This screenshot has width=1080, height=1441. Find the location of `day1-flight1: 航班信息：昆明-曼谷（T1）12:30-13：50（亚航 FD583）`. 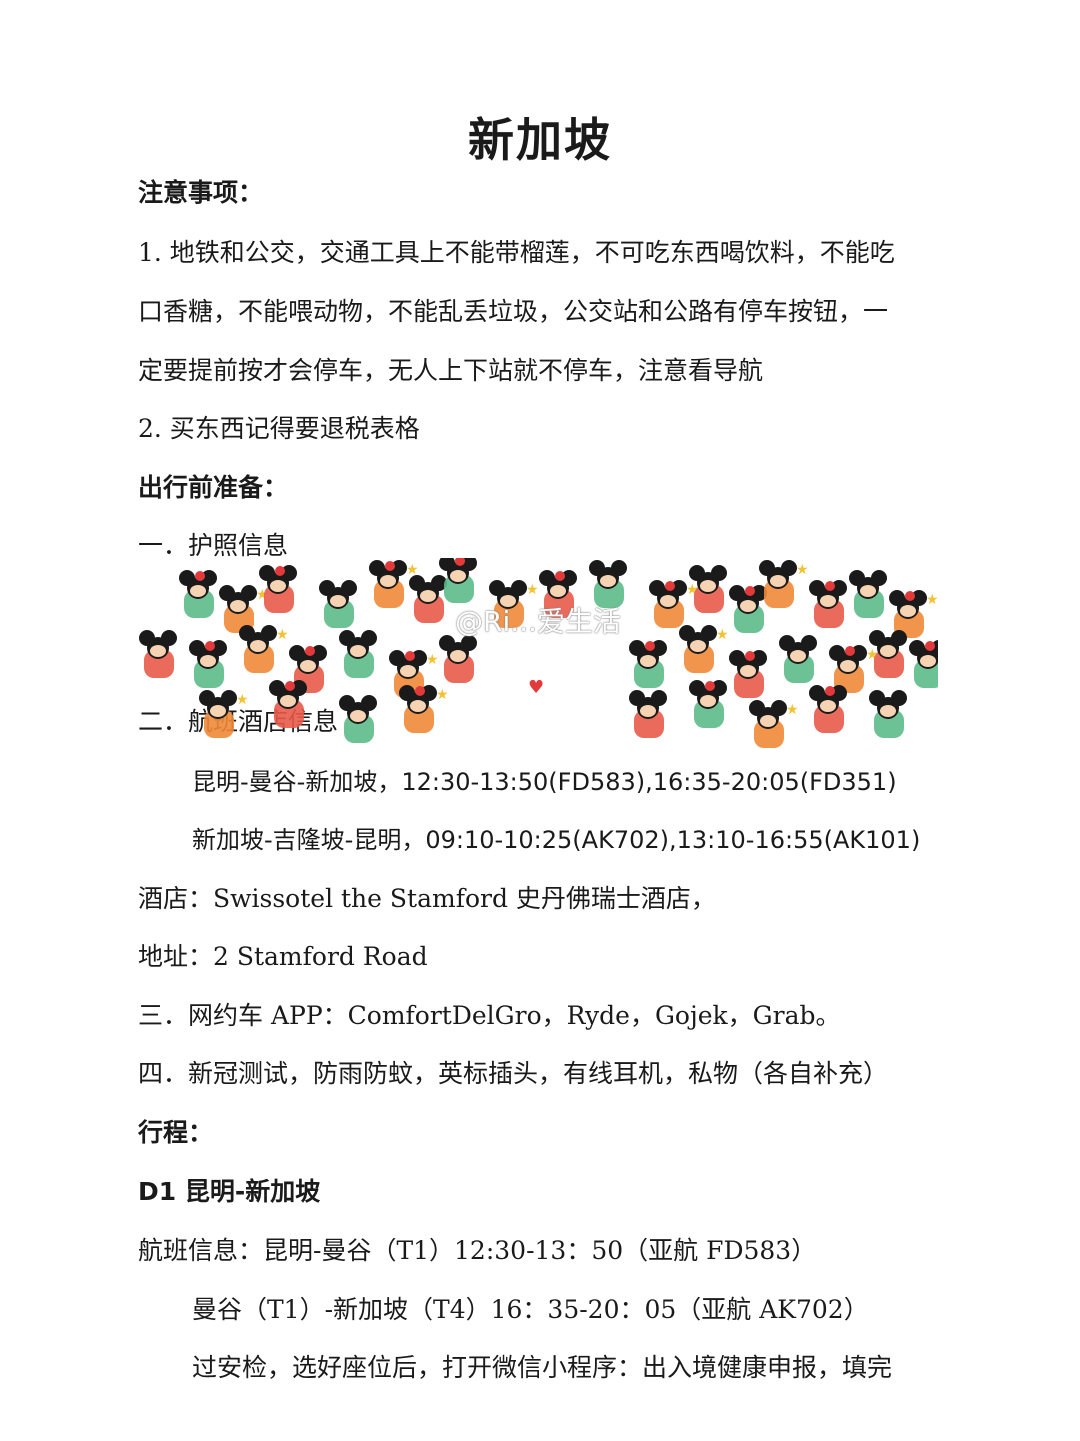

day1-flight1: 航班信息：昆明-曼谷（T1）12:30-13：50（亚航 FD583） is located at coordinates (477, 1250).